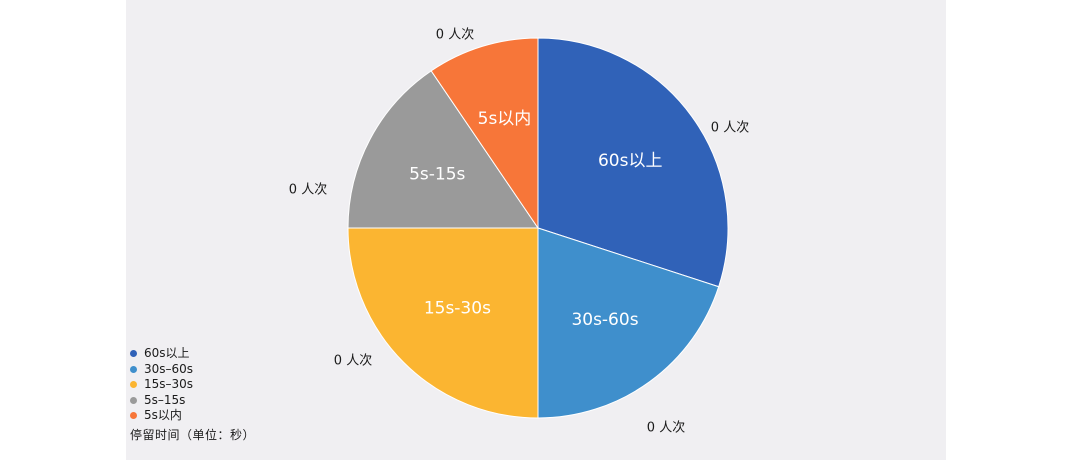  Describe the element at coordinates (308, 190) in the screenshot. I see `count-label-5s-15s: 0 人次` at that location.